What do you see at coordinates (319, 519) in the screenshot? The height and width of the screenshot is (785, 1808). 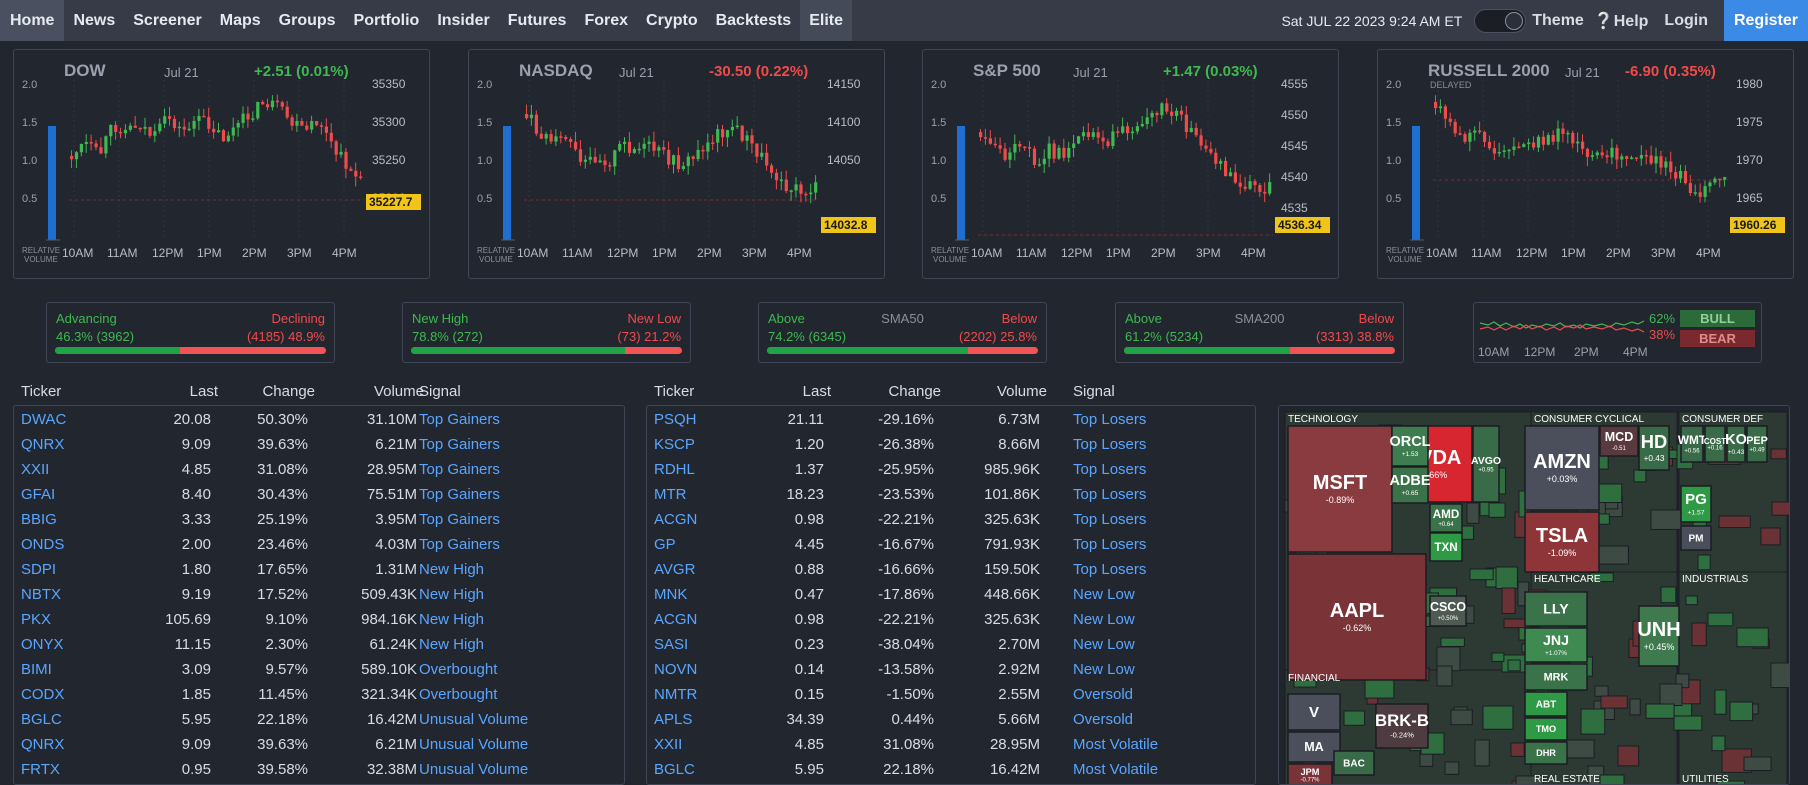 I see `table-row: BBIG 3.33 25.19% 3.95M Top Gainers` at bounding box center [319, 519].